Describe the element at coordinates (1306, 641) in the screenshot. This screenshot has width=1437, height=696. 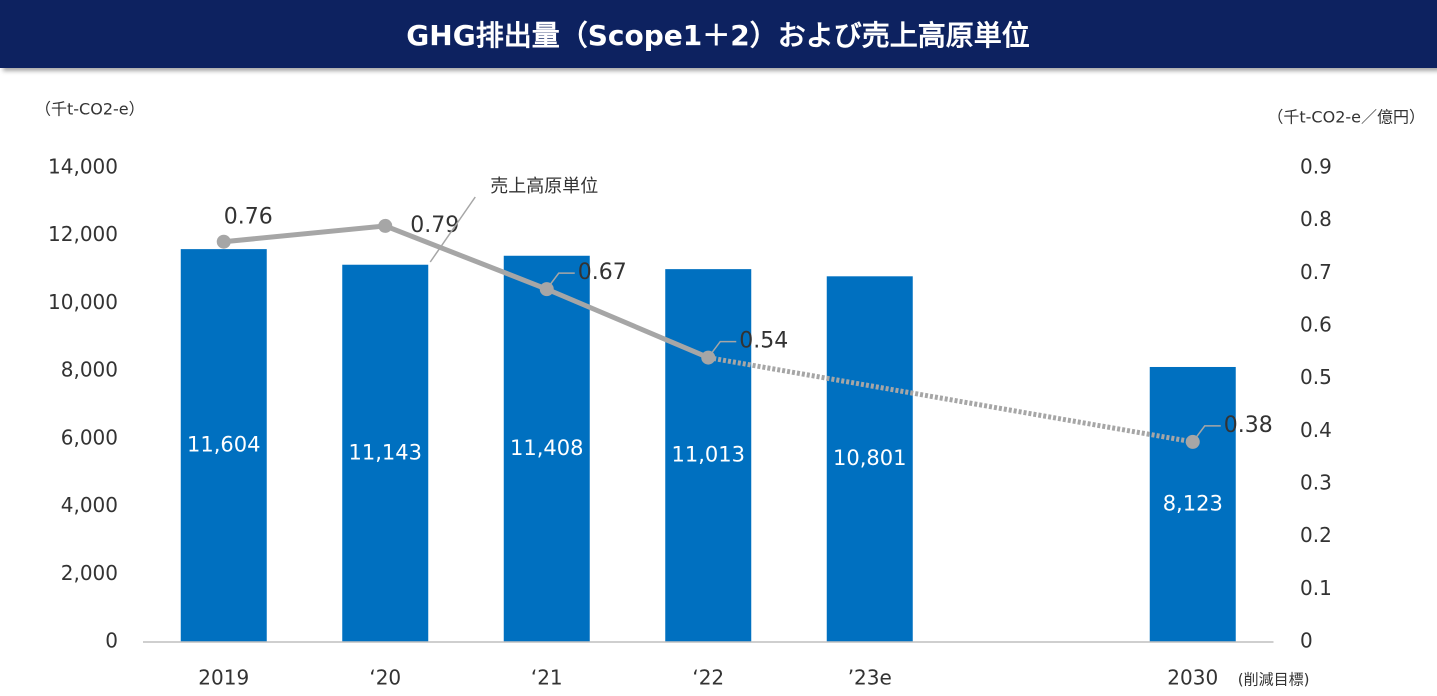
I see `y2-tick-label: 0` at that location.